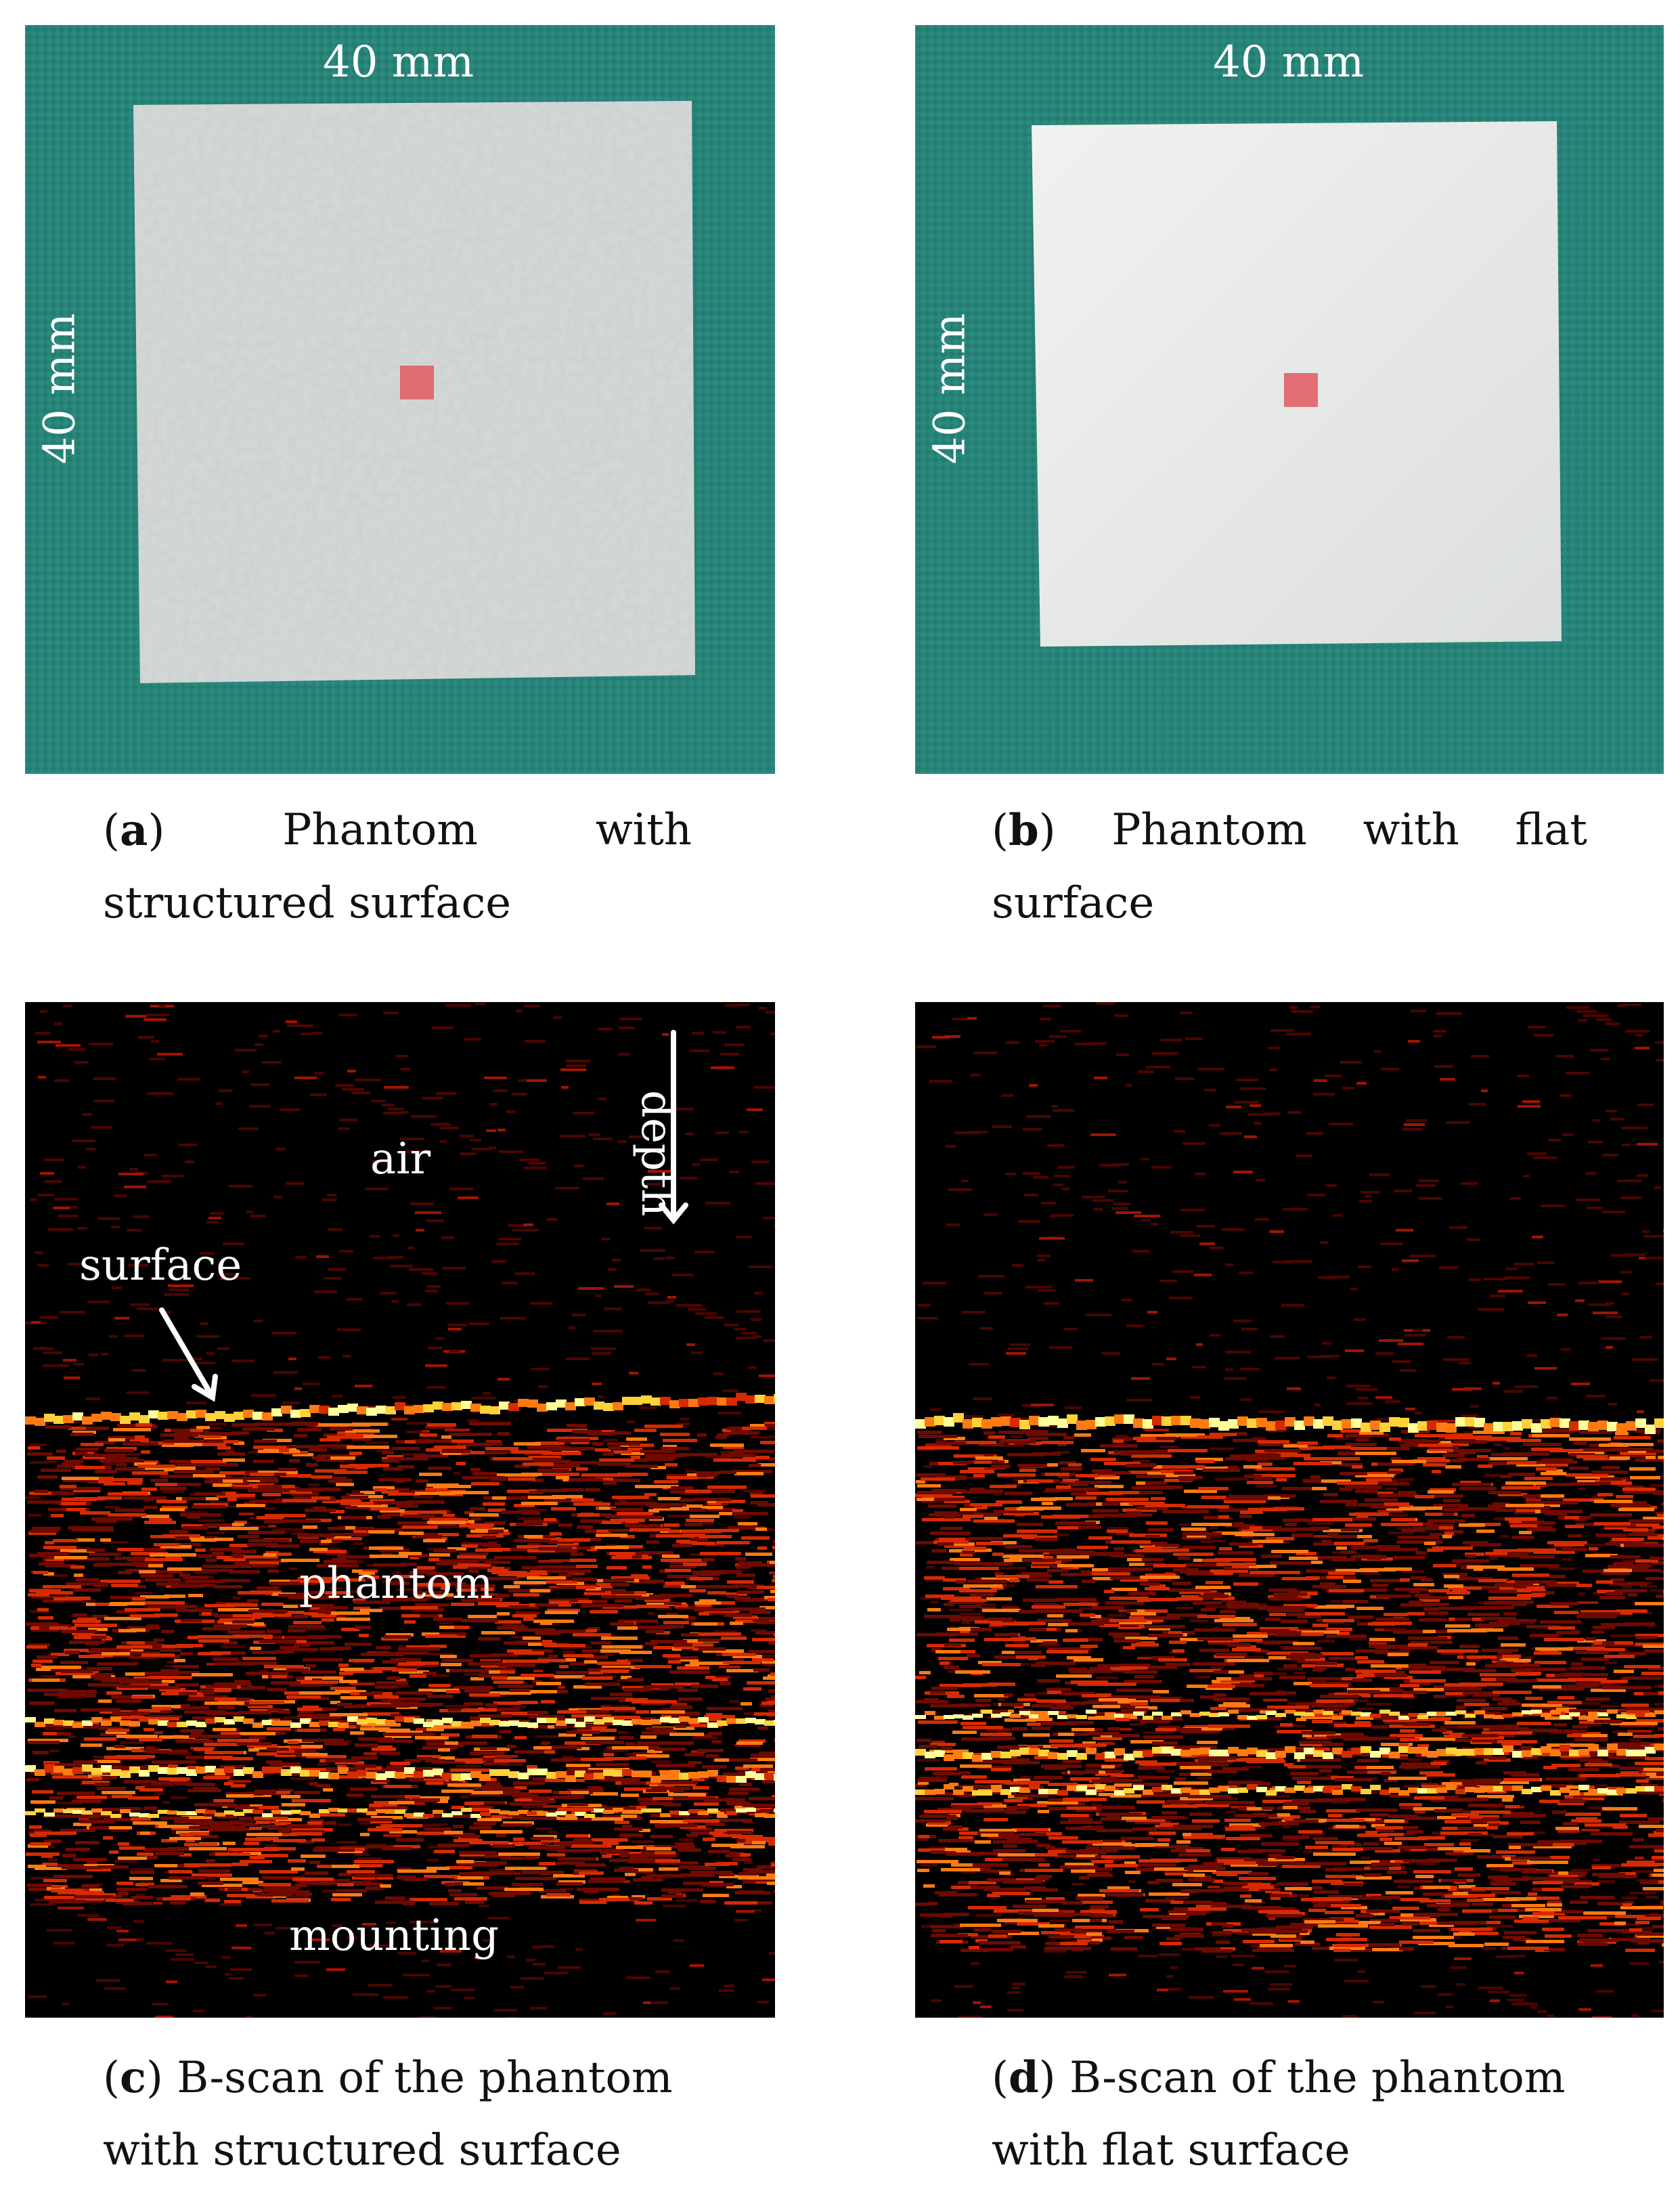  I want to click on label-air: air, so click(401, 1159).